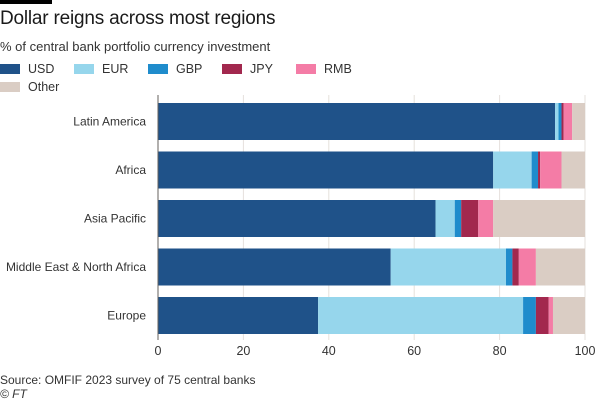 This screenshot has width=600, height=401. Describe the element at coordinates (126, 316) in the screenshot. I see `category-label: Europe` at that location.